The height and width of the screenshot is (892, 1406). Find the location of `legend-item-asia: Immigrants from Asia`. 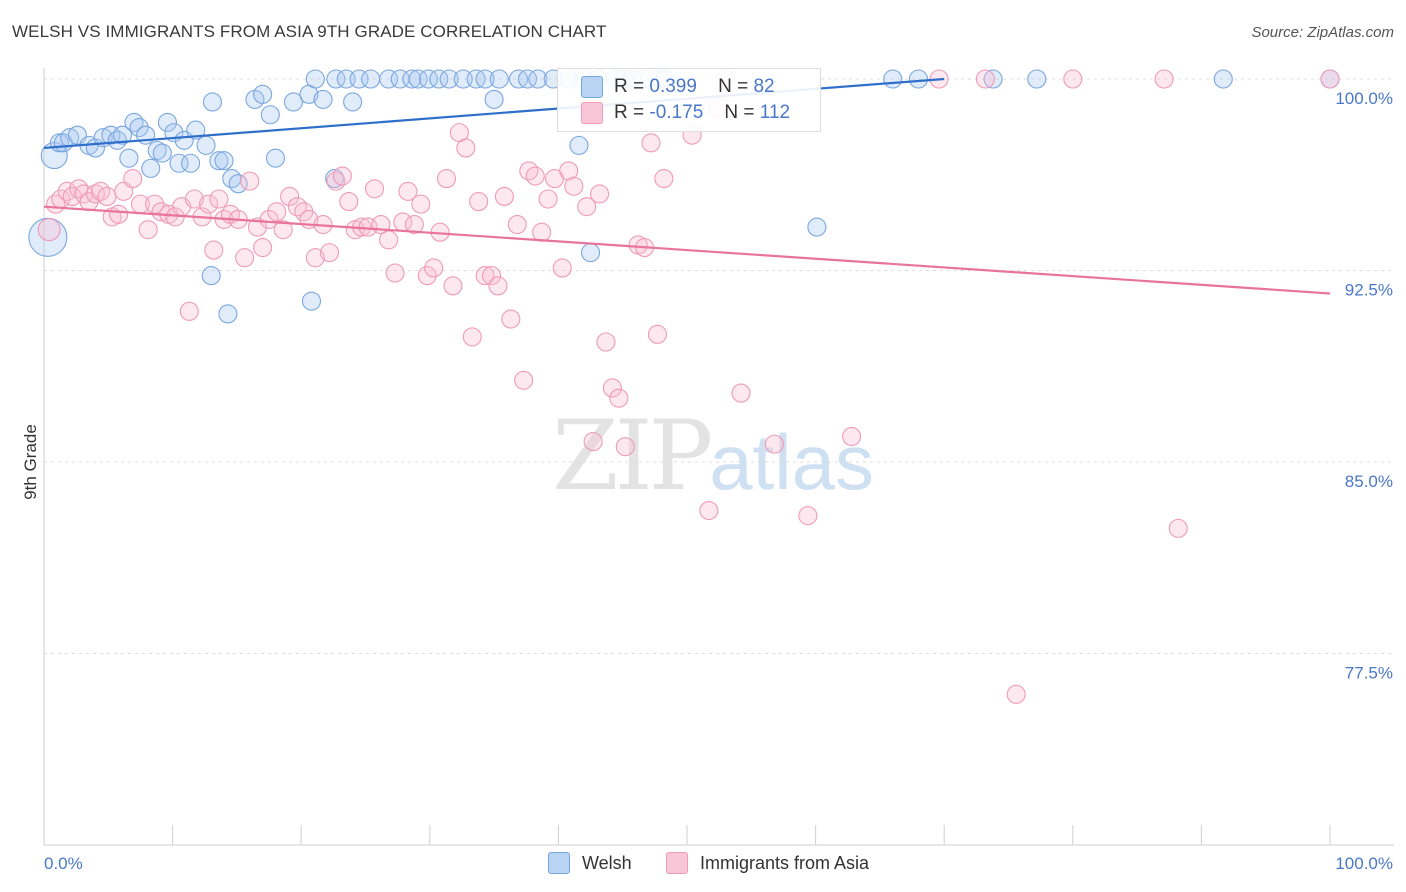

legend-item-asia: Immigrants from Asia is located at coordinates (767, 863).